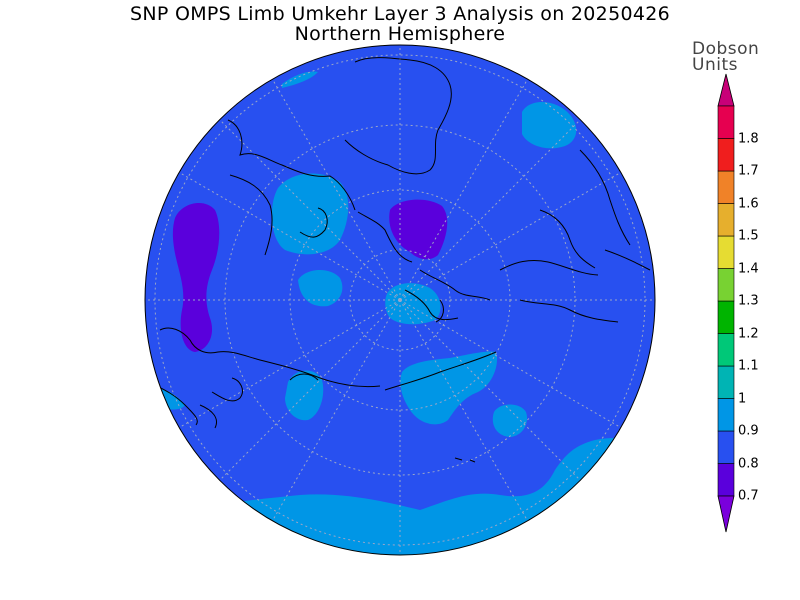 The width and height of the screenshot is (800, 600). I want to click on colorbar-tick-label: 1.3, so click(748, 301).